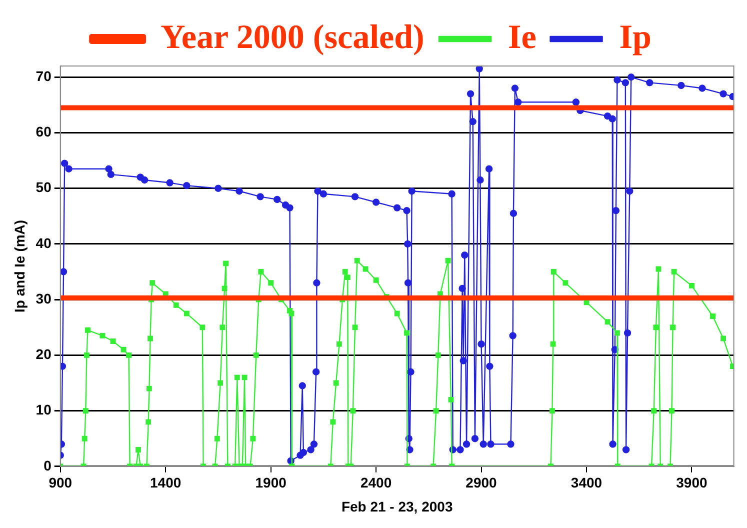 This screenshot has height=528, width=747. I want to click on y-tick-label: 70, so click(44, 76).